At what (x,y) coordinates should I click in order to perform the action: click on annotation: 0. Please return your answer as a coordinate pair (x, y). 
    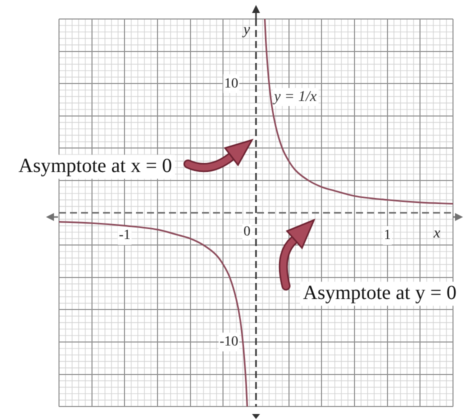
    Looking at the image, I should click on (247, 232).